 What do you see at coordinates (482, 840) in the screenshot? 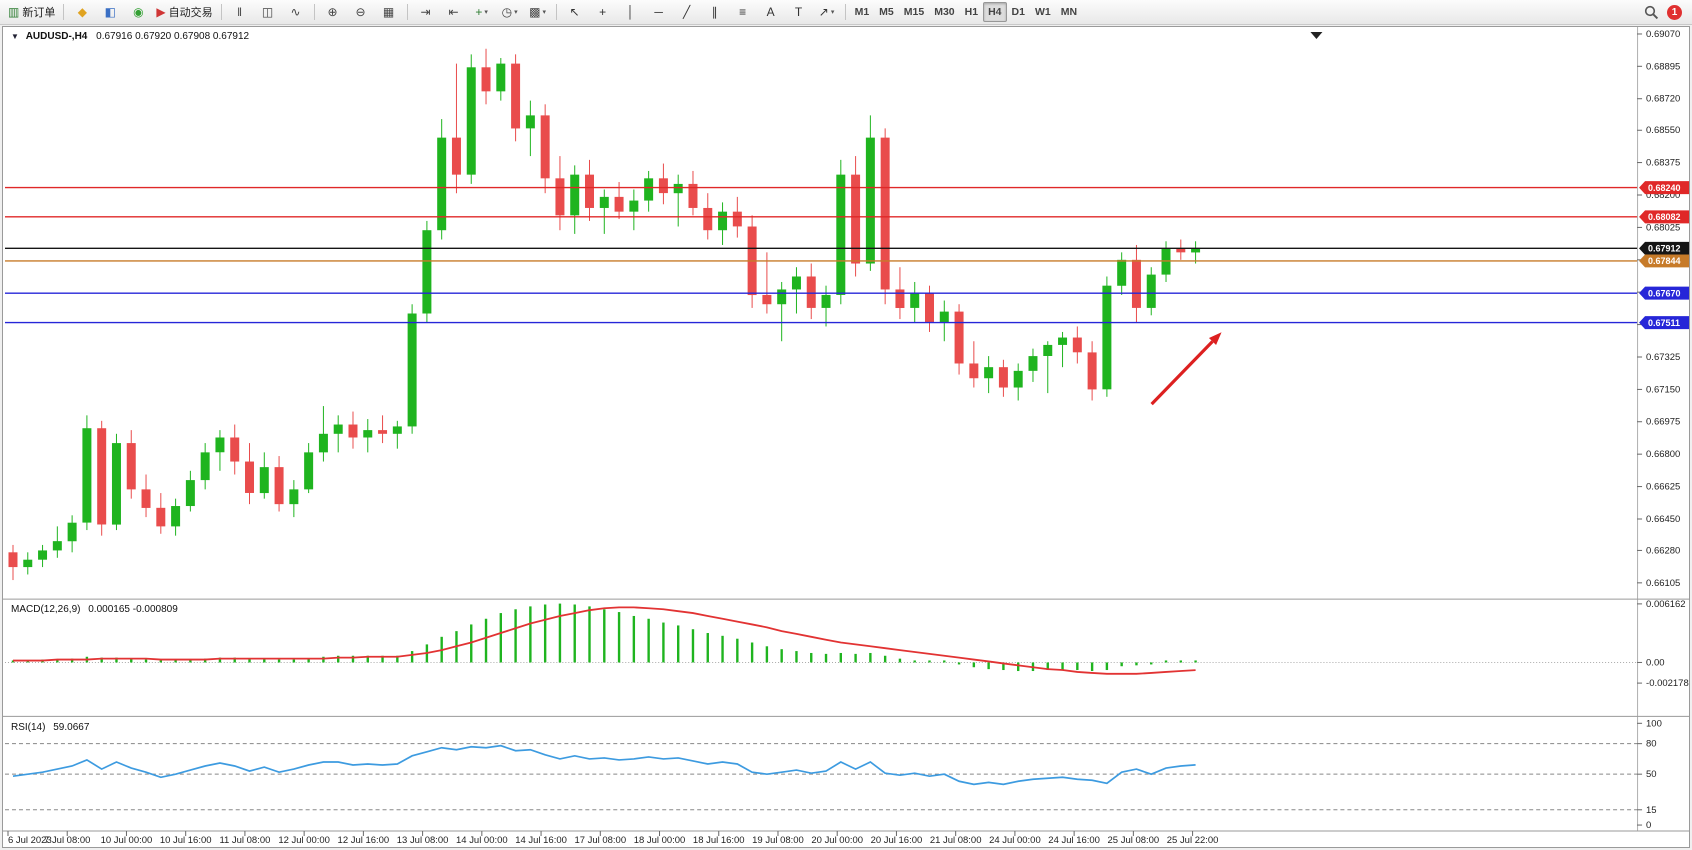
I see `svg-text: 14 Jul 00:00` at bounding box center [482, 840].